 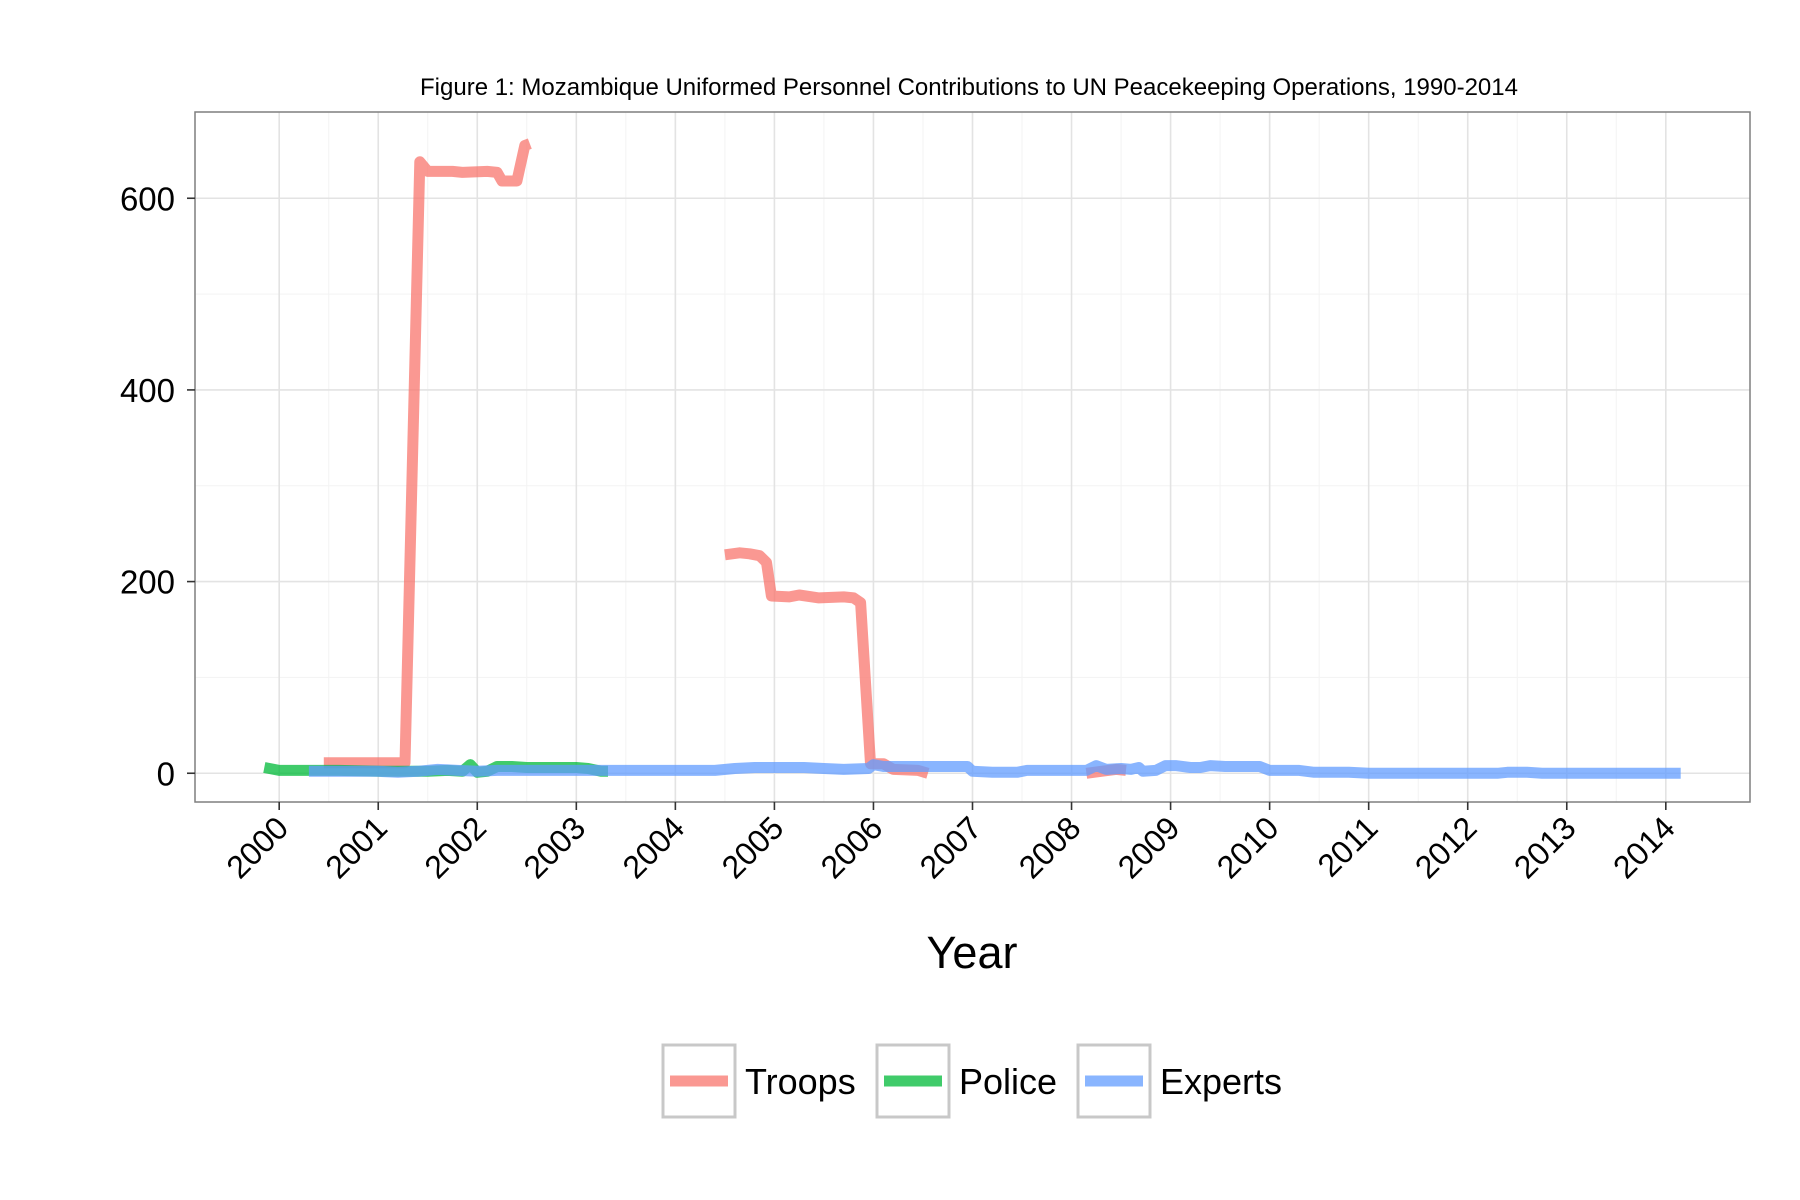 I want to click on y-tick-label: 200, so click(x=147, y=582).